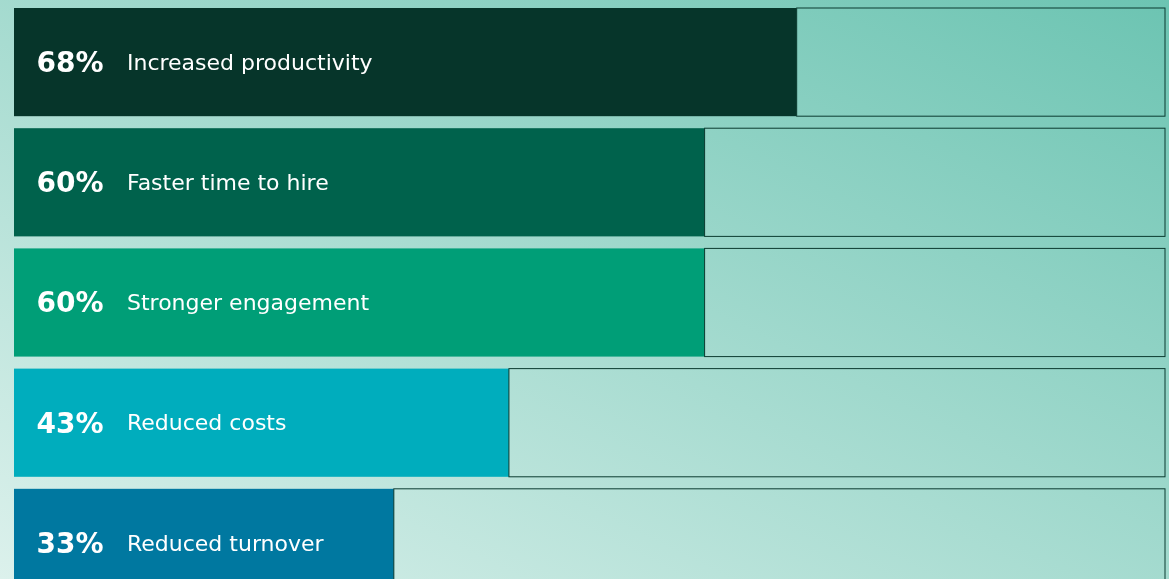 Image resolution: width=1169 pixels, height=579 pixels. What do you see at coordinates (250, 62) in the screenshot?
I see `y-tick-label: Increased productivity` at bounding box center [250, 62].